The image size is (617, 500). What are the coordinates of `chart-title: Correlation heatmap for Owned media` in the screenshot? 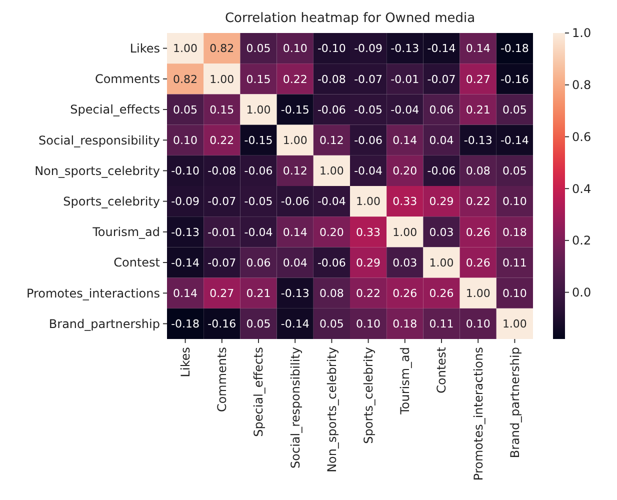 It's located at (350, 18).